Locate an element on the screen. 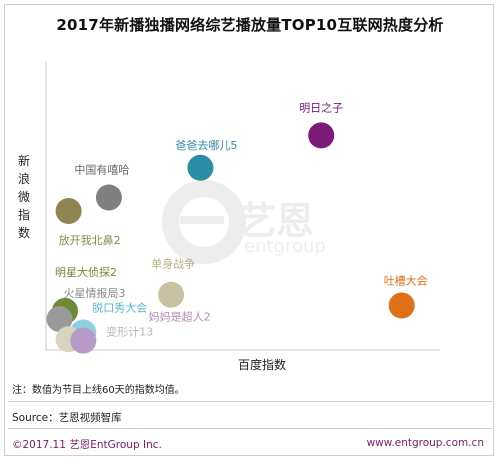 The height and width of the screenshot is (461, 500). source-line: Source：艺恩视频智库 is located at coordinates (67, 418).